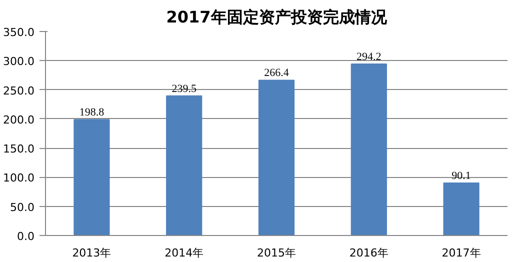 Image resolution: width=522 pixels, height=262 pixels. I want to click on data-label: 198.8, so click(92, 112).